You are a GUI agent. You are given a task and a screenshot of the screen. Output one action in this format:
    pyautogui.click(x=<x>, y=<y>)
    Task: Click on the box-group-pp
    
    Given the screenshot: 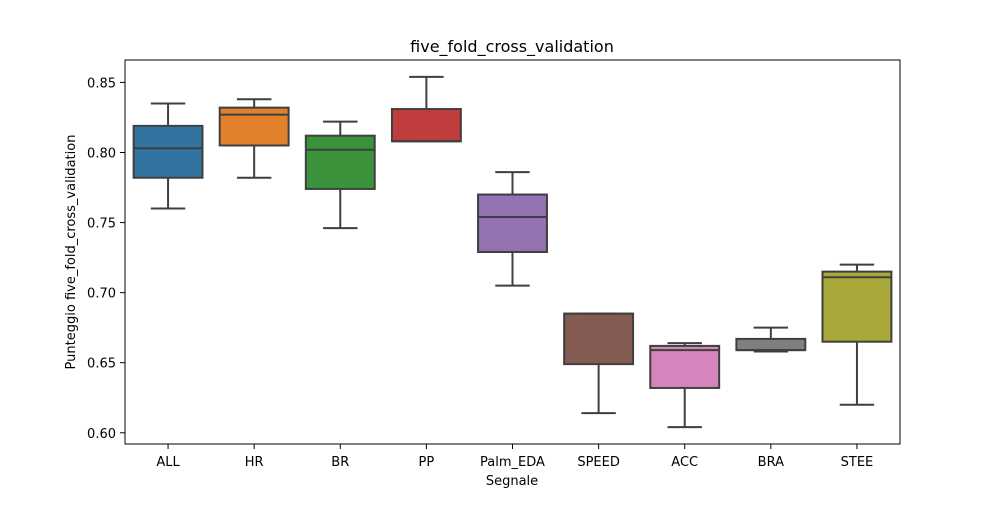 What is the action you would take?
    pyautogui.click(x=426, y=109)
    